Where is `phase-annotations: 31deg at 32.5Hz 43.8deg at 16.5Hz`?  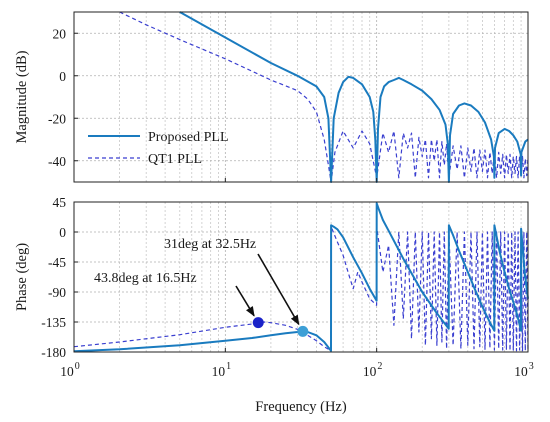 phase-annotations: 31deg at 32.5Hz 43.8deg at 16.5Hz is located at coordinates (201, 287).